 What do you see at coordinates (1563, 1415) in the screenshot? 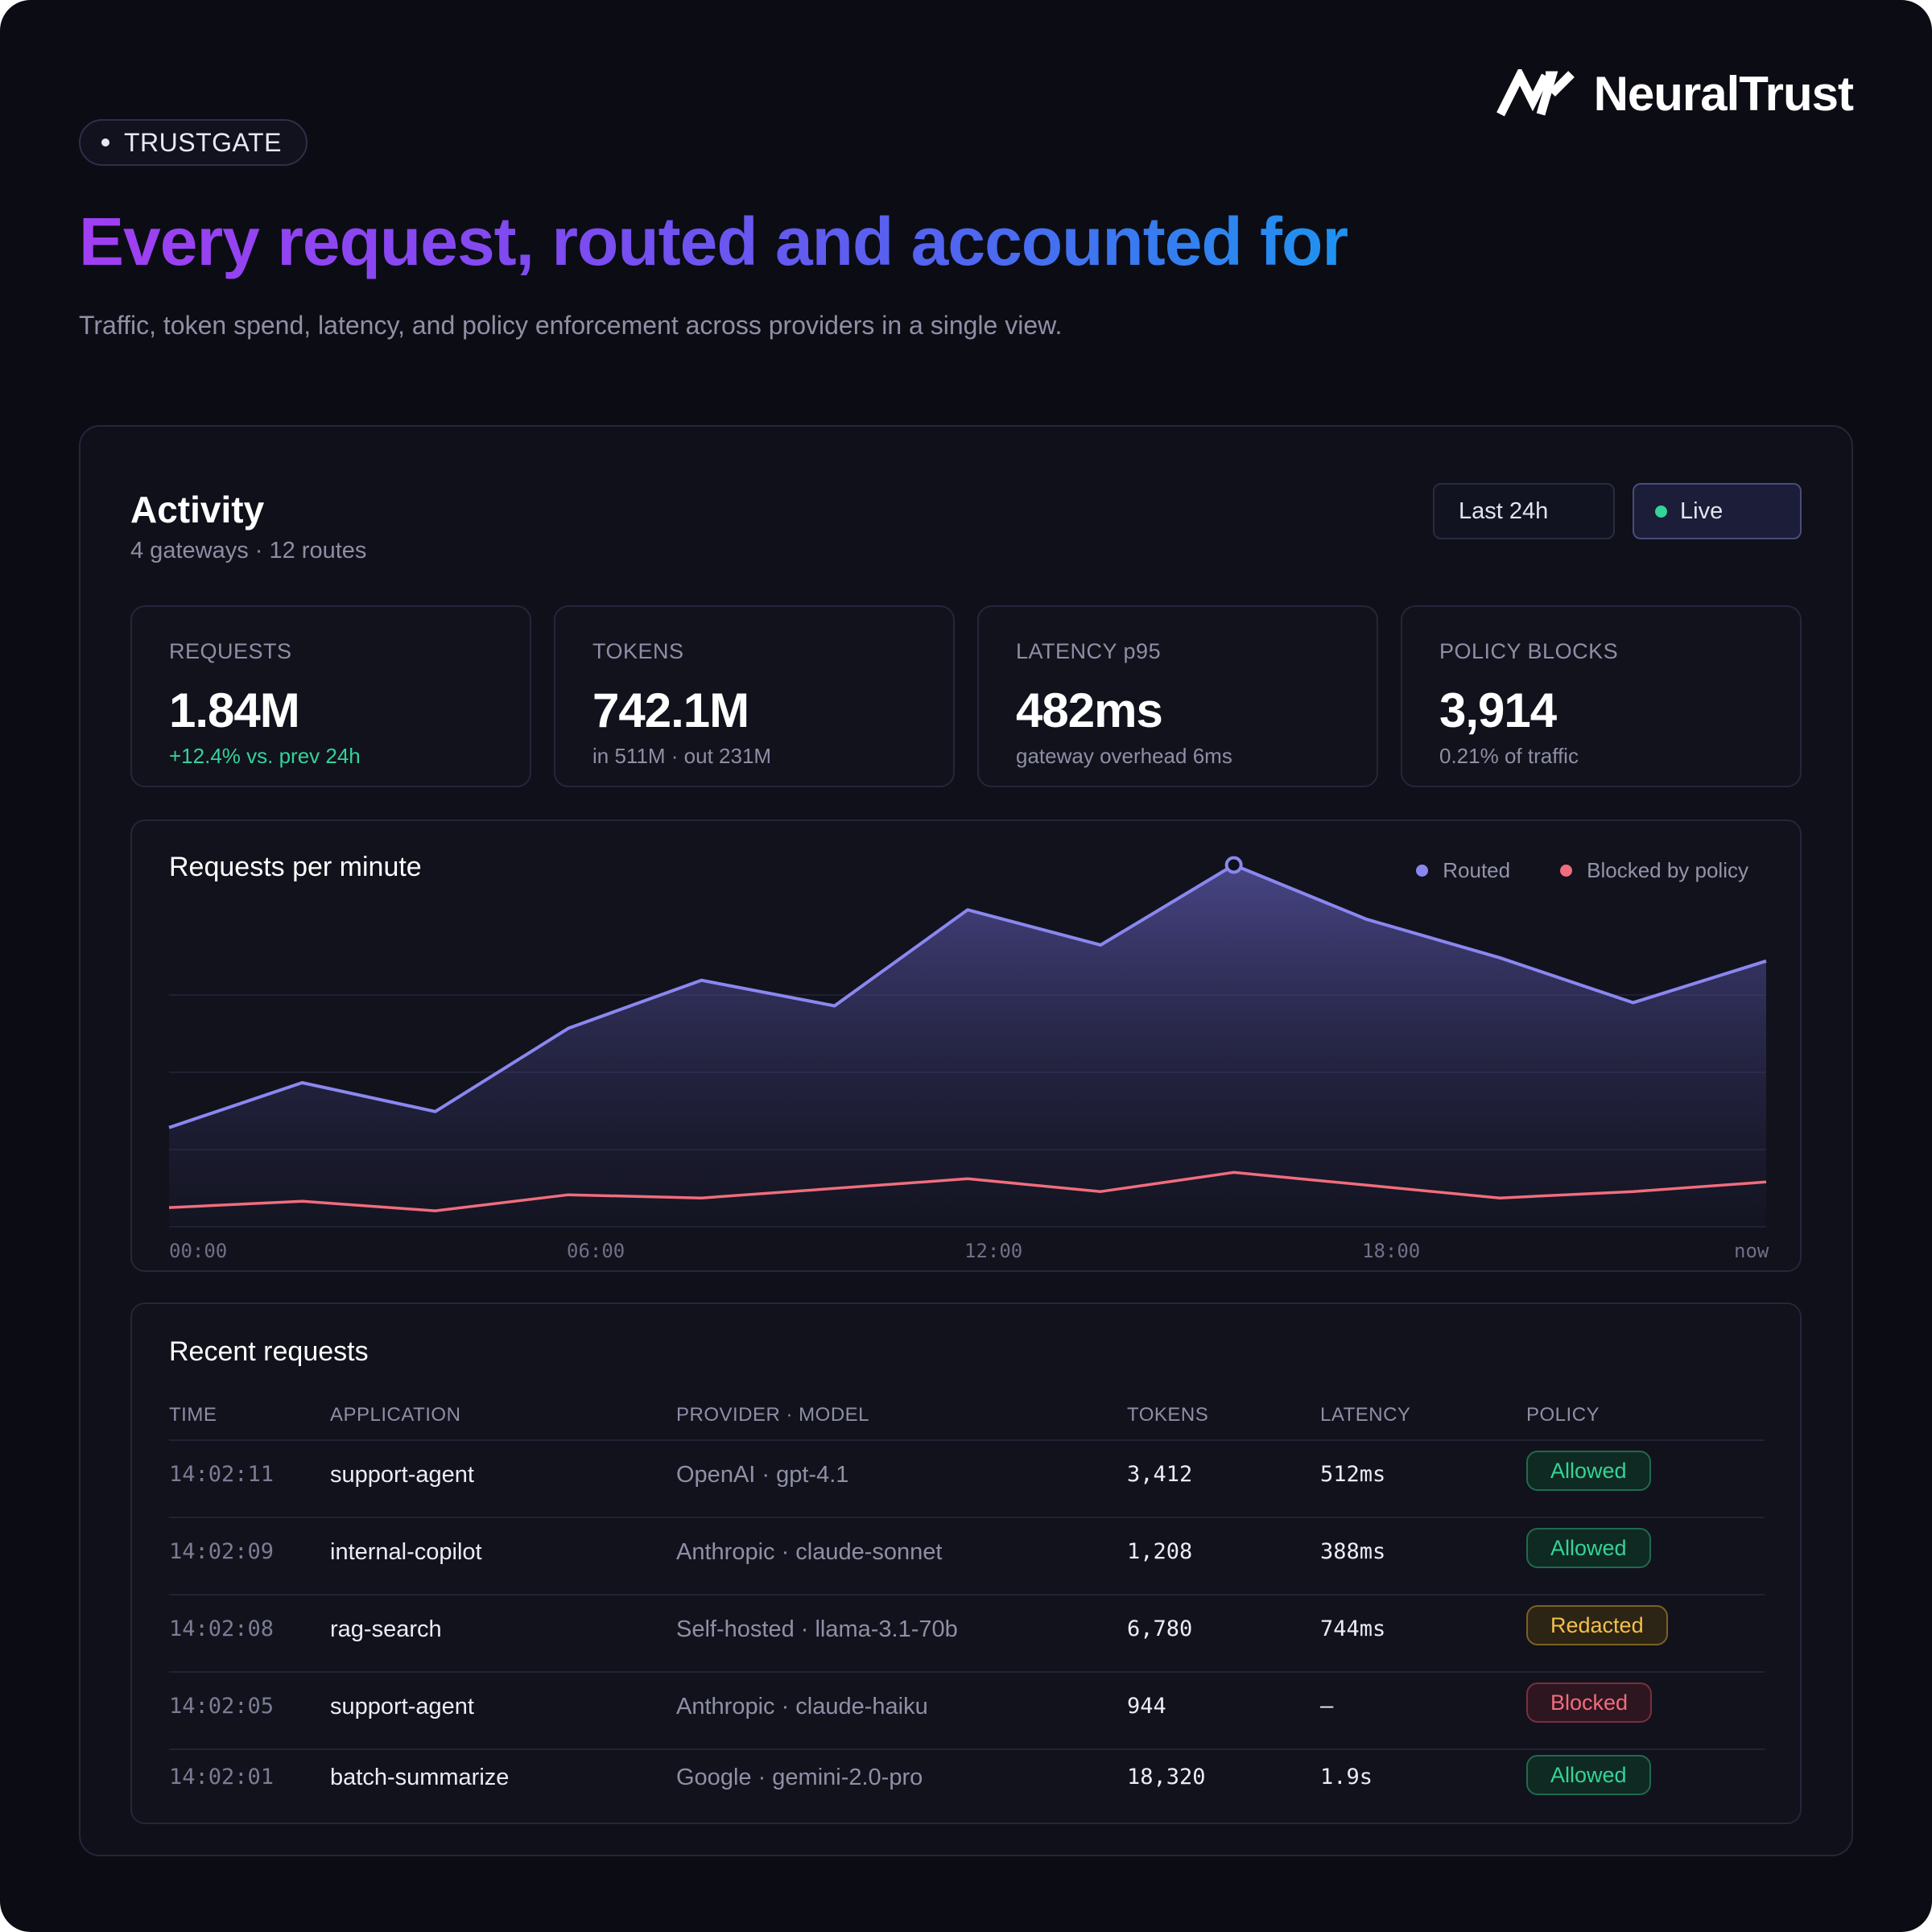
I see `column-header-policy: POLICY` at bounding box center [1563, 1415].